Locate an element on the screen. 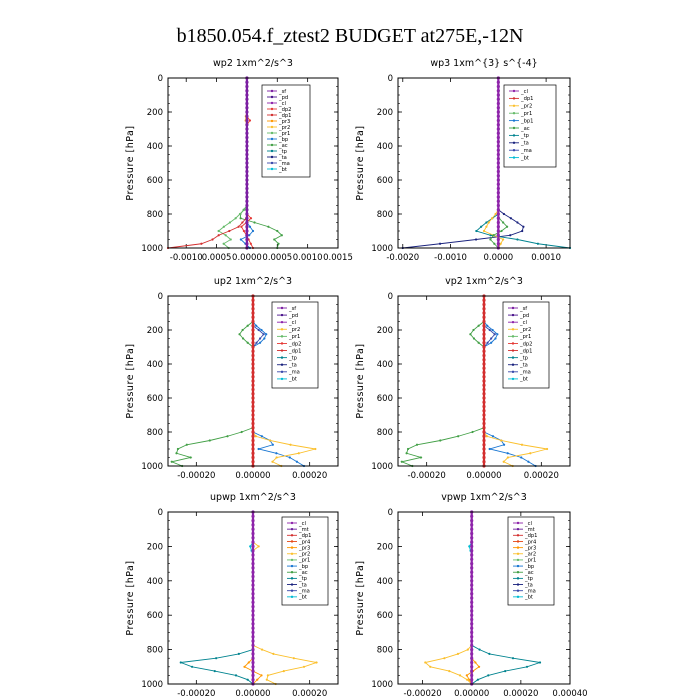 Image resolution: width=700 pixels, height=700 pixels. y-tick-label: 1000 is located at coordinates (382, 467).